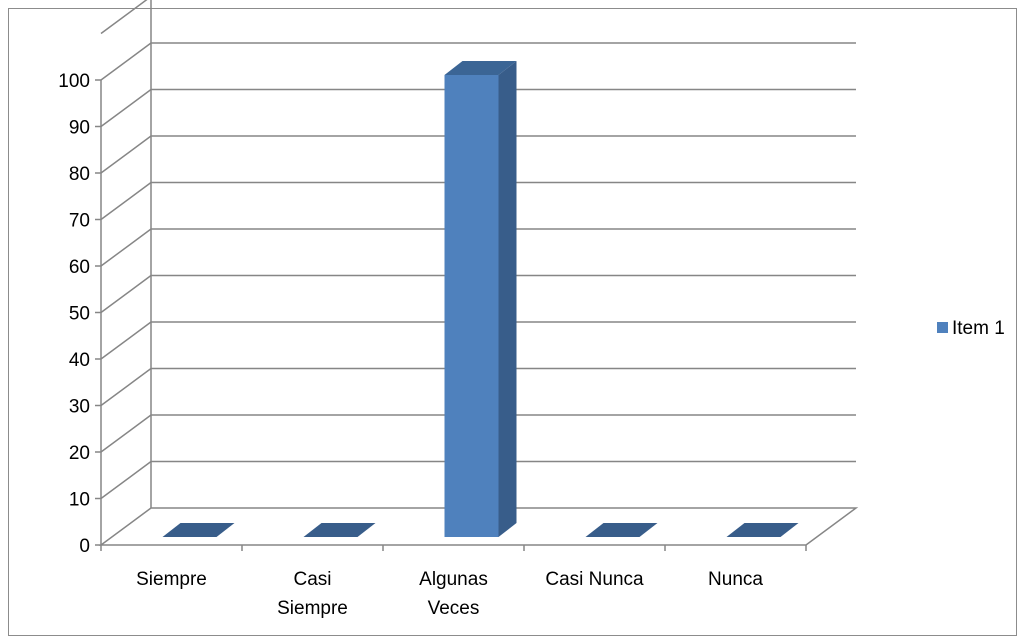 The height and width of the screenshot is (644, 1025). Describe the element at coordinates (79, 453) in the screenshot. I see `y-tick-label: 20` at that location.